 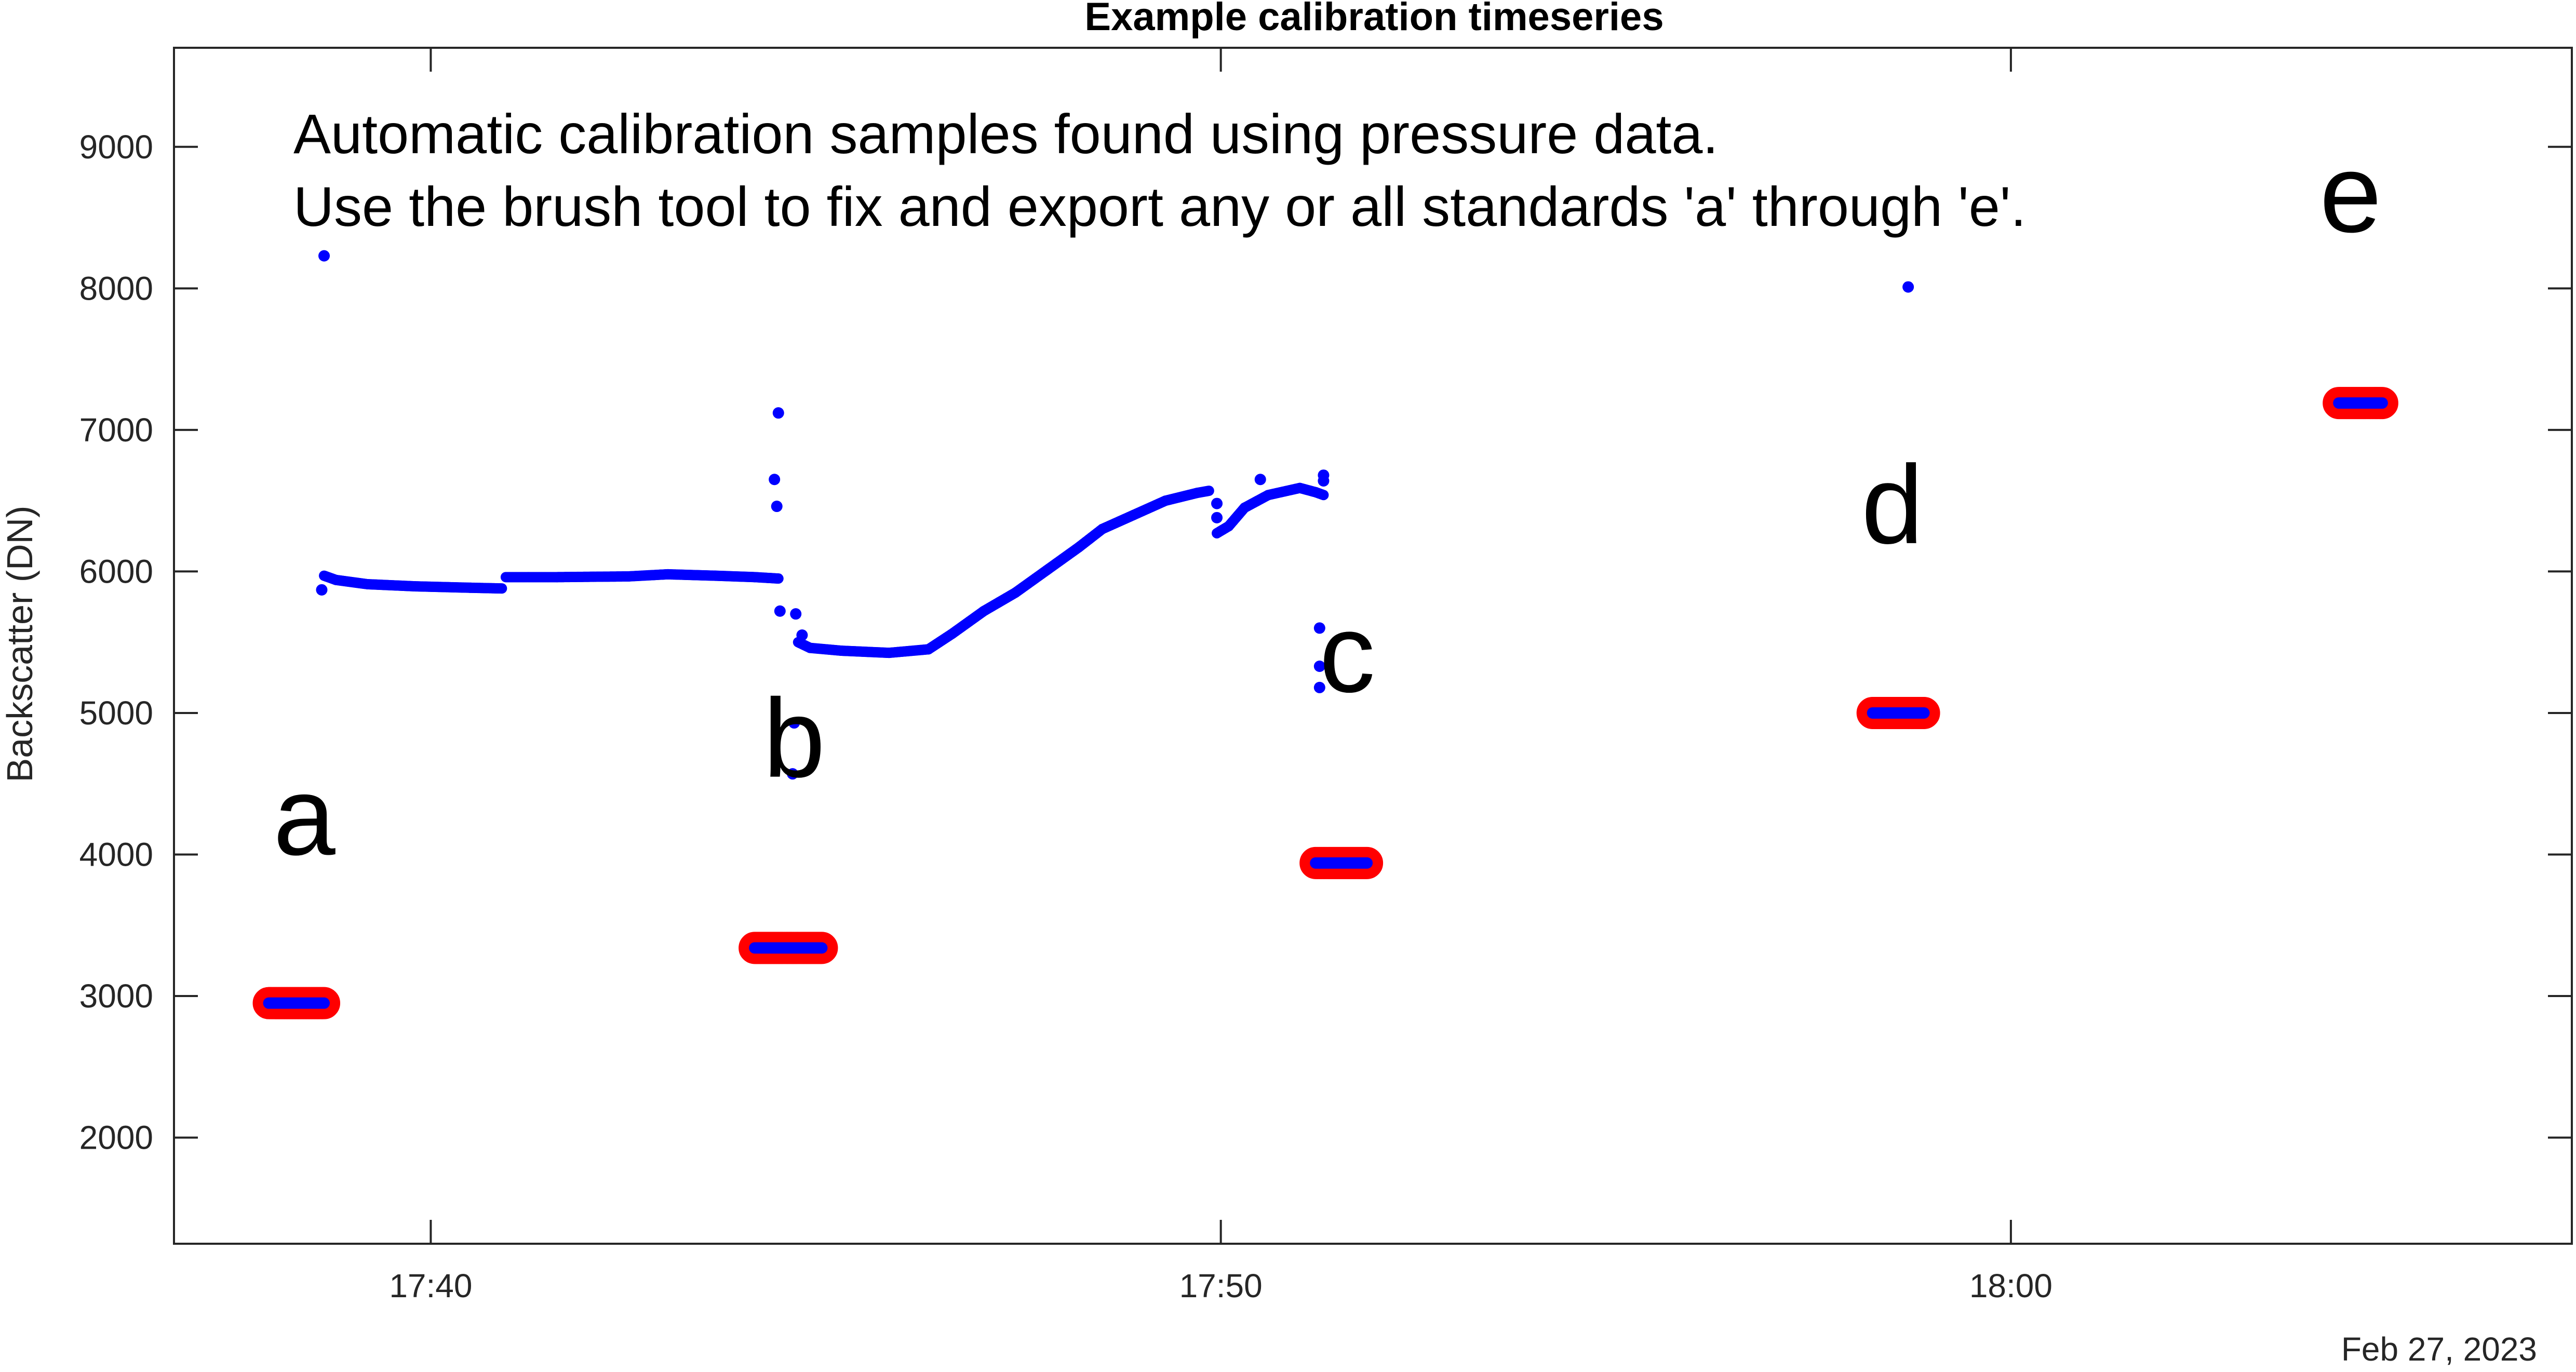 I want to click on calibration-point-d, so click(x=1924, y=713).